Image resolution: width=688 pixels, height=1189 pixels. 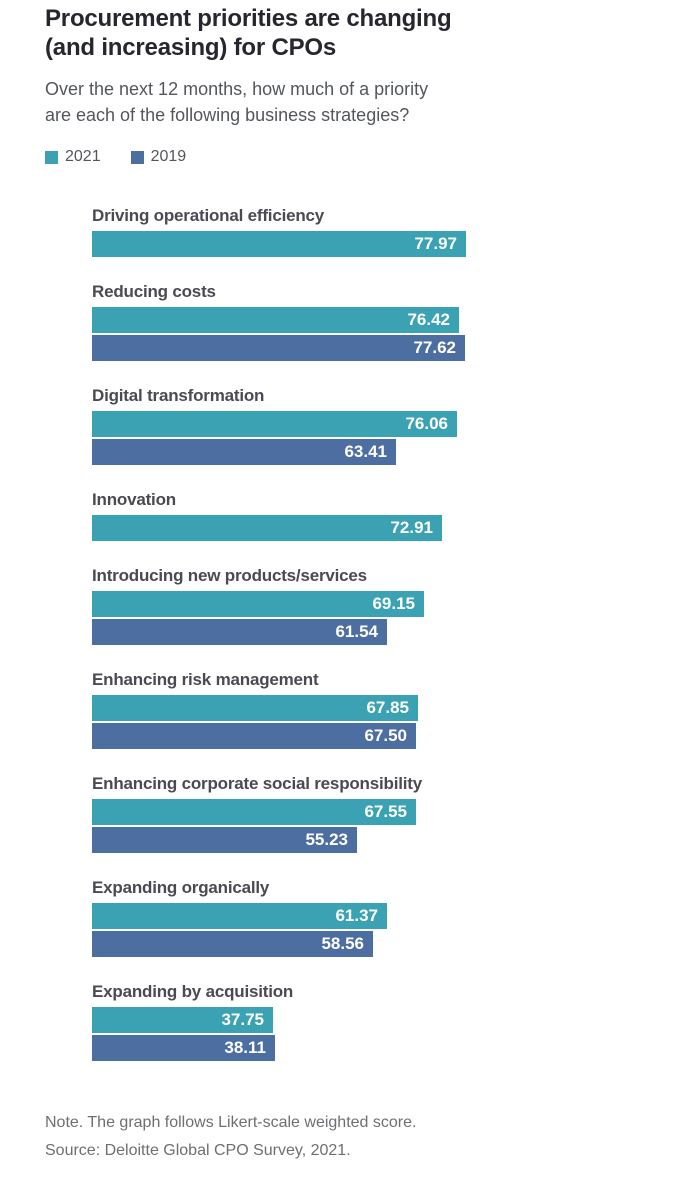 What do you see at coordinates (205, 679) in the screenshot?
I see `category-label: Enhancing risk management` at bounding box center [205, 679].